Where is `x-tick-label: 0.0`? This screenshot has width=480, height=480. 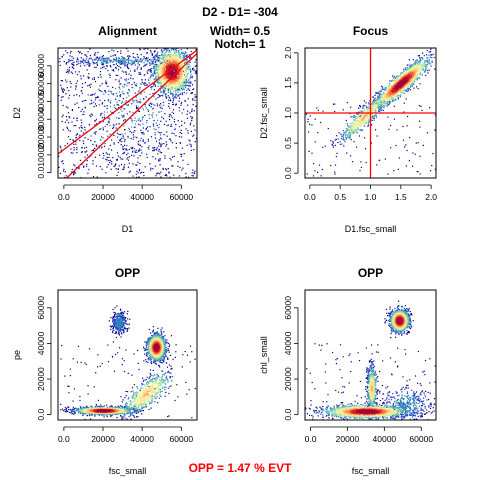 x-tick-label: 0.0 is located at coordinates (64, 197).